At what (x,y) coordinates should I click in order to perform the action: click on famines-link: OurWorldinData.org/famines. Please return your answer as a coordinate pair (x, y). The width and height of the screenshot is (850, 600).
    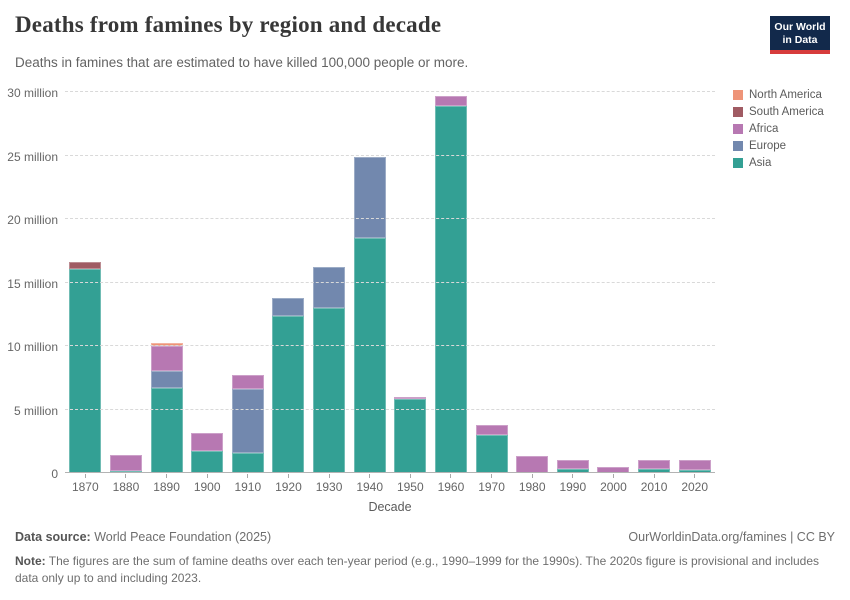
    Looking at the image, I should click on (707, 537).